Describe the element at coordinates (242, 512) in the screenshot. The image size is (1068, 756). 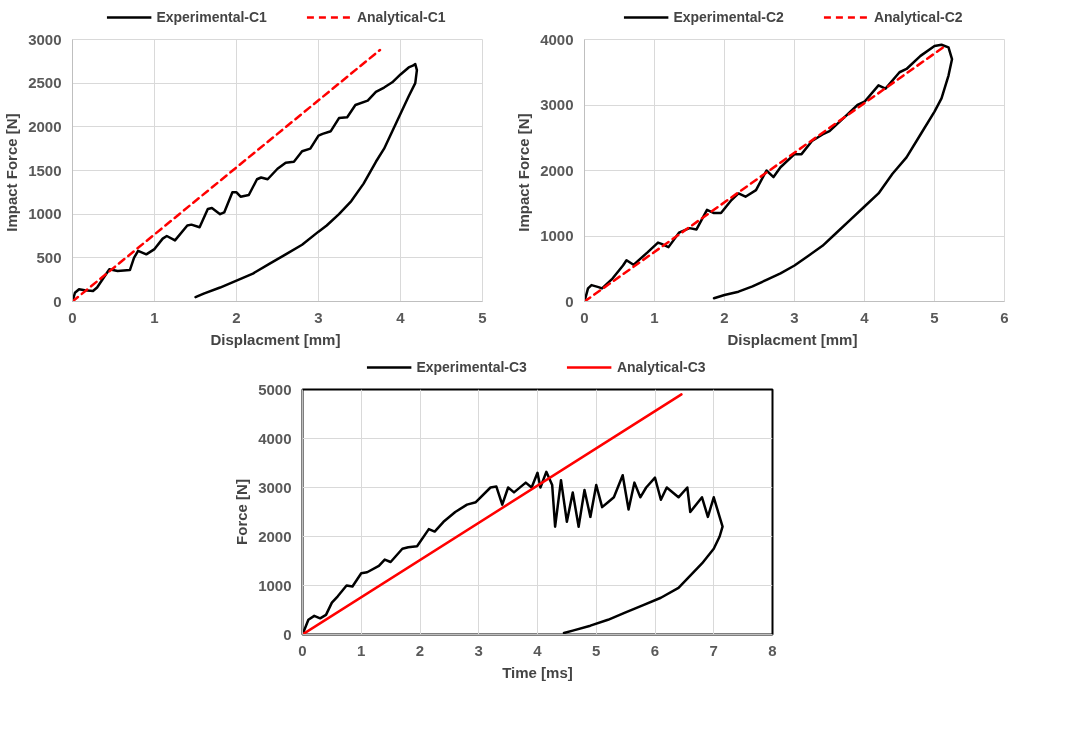
I see `y-axis-title: Force [N]` at that location.